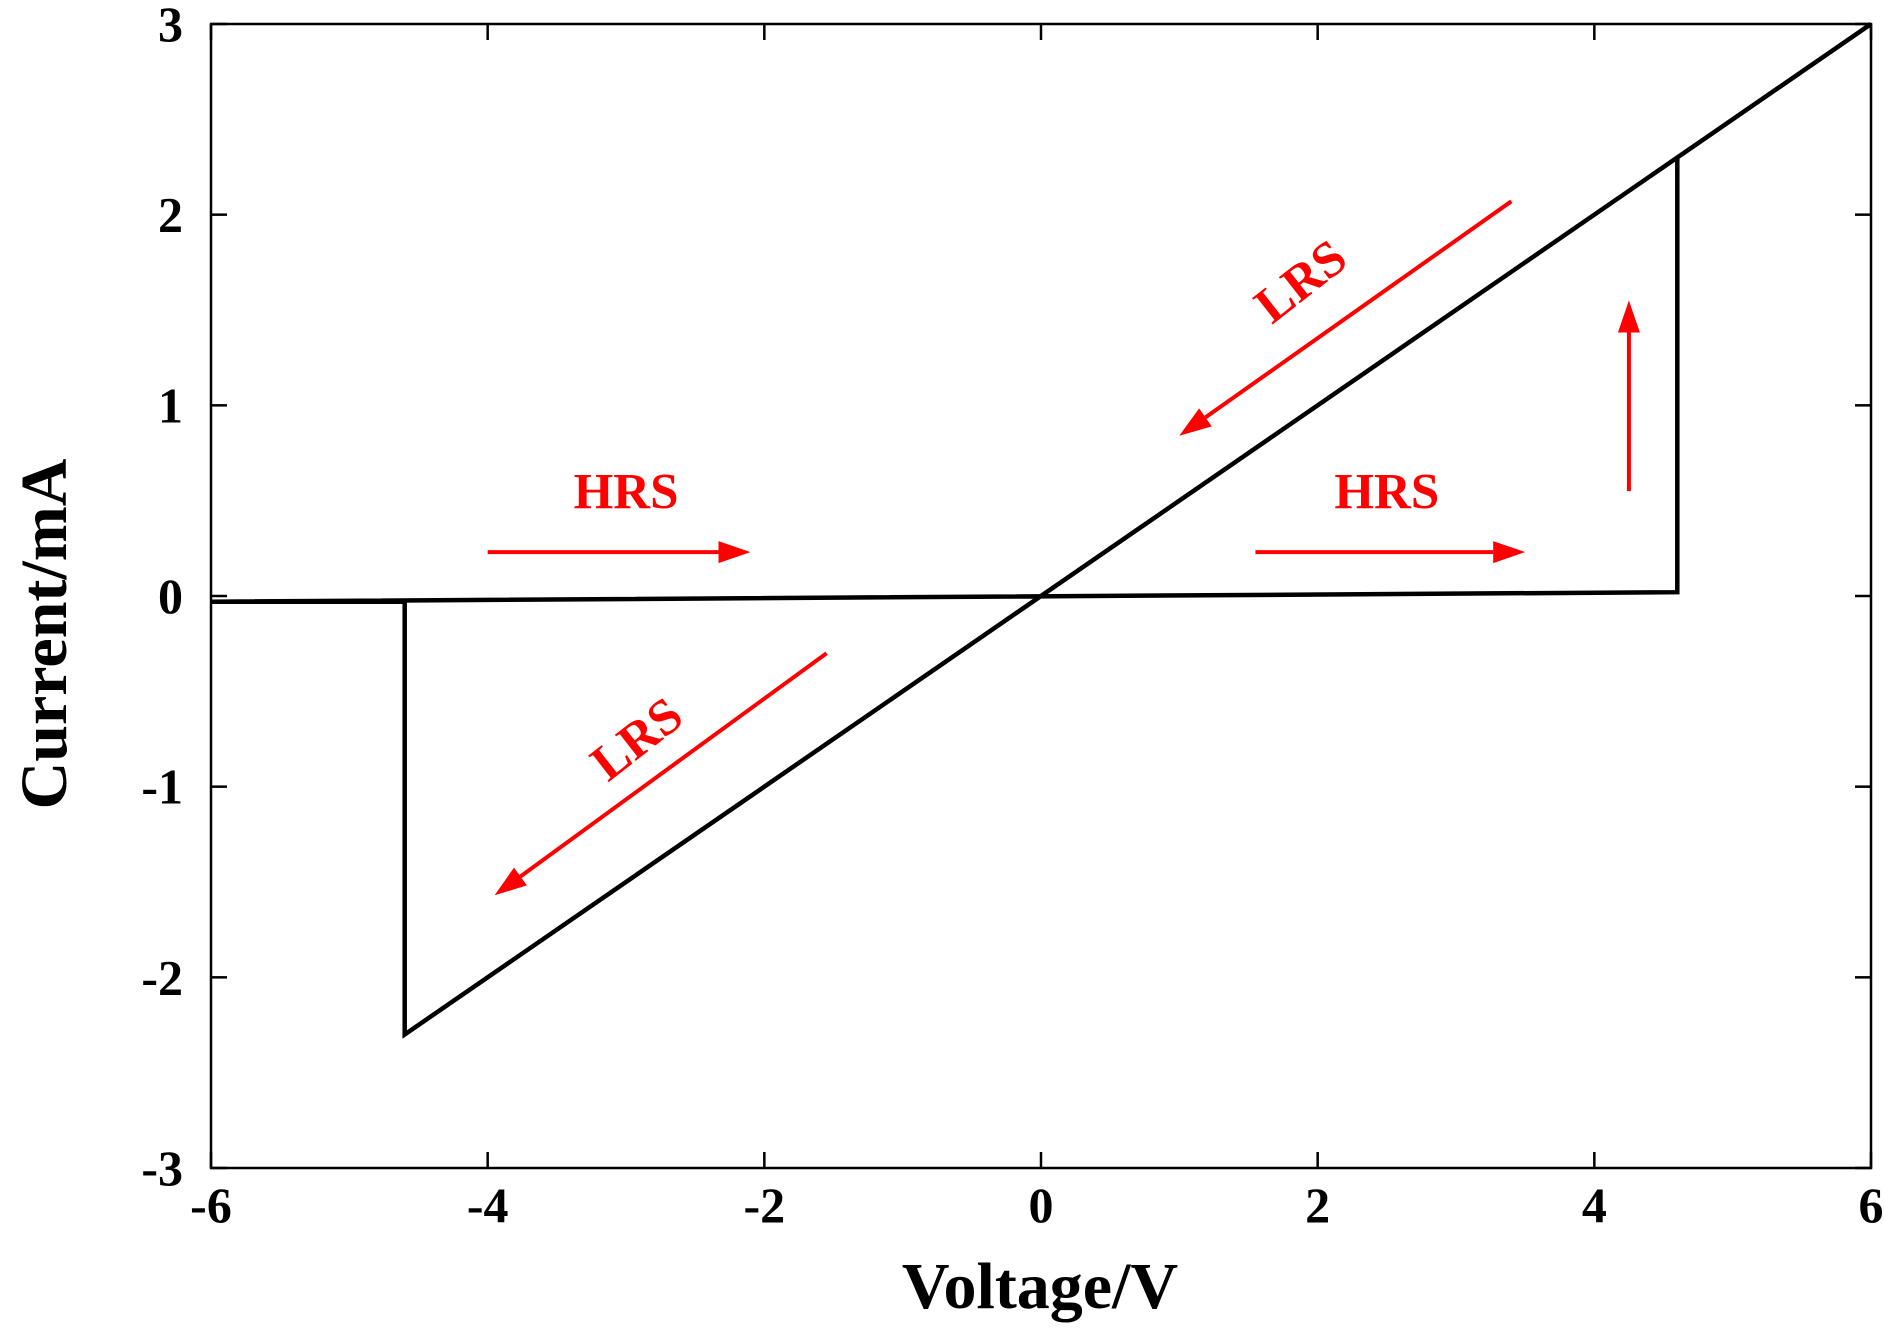 Image resolution: width=1884 pixels, height=1335 pixels. What do you see at coordinates (162, 787) in the screenshot?
I see `y-tick-label: -1` at bounding box center [162, 787].